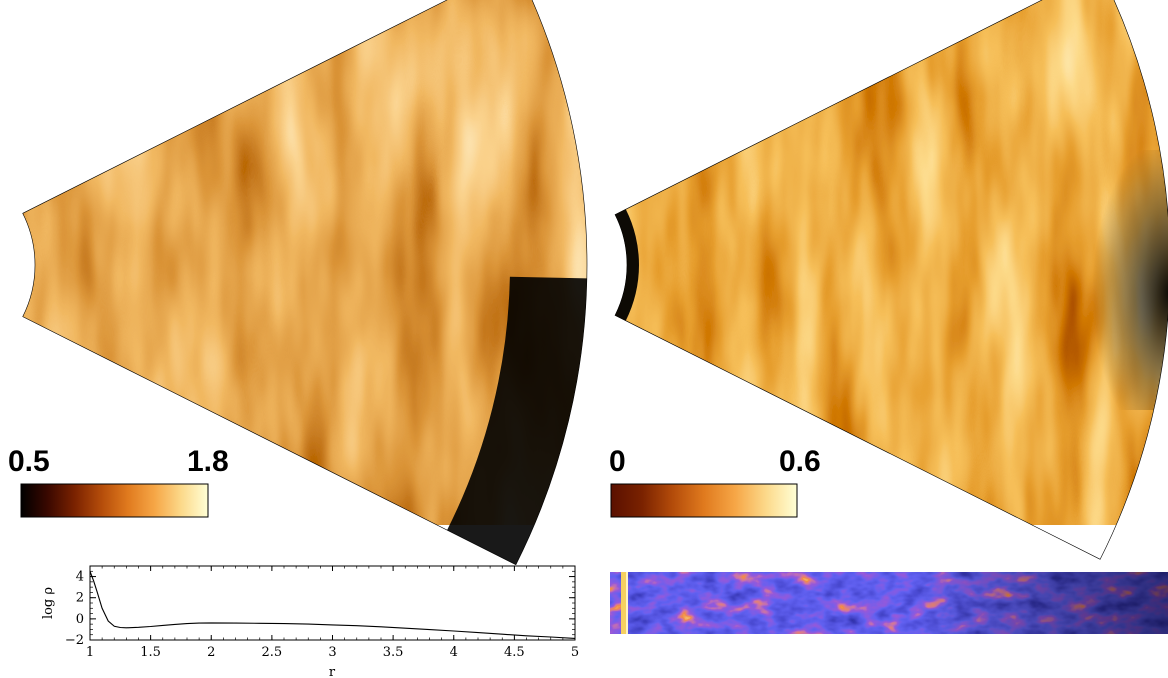 This screenshot has height=678, width=1168. What do you see at coordinates (454, 652) in the screenshot?
I see `x-tick-label: 4` at bounding box center [454, 652].